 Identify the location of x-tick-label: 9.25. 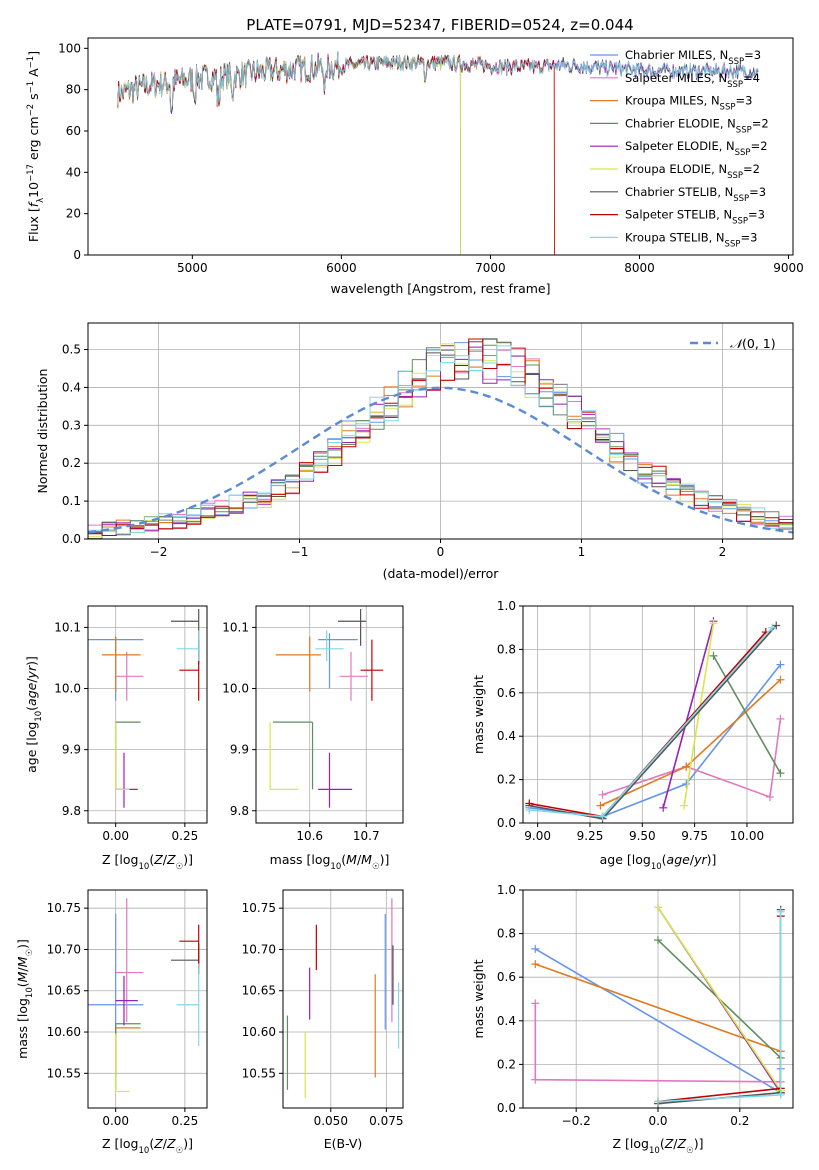
(590, 836).